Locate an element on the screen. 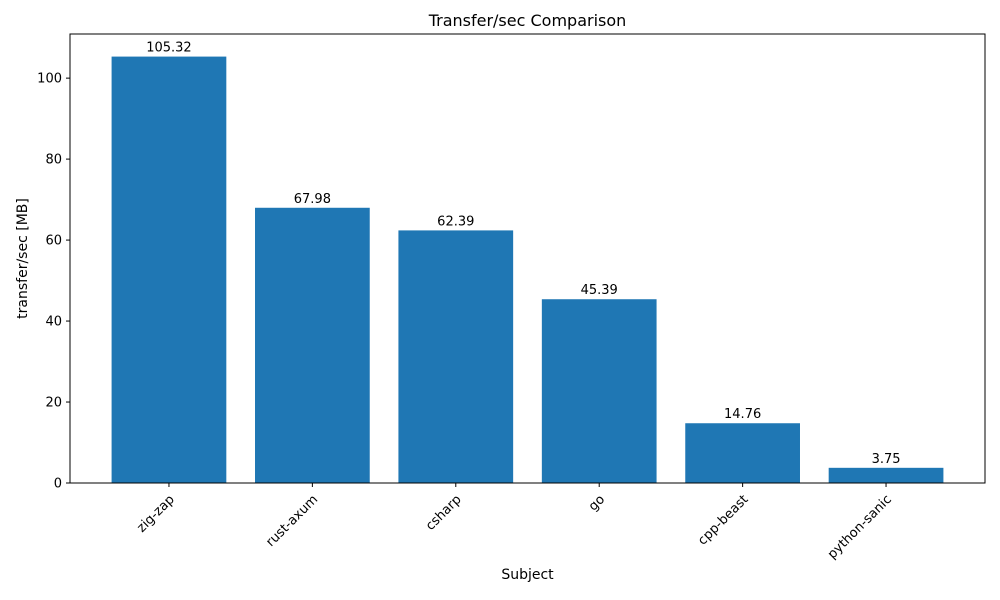 The height and width of the screenshot is (600, 1000). bar-value-label: 67.98 is located at coordinates (312, 199).